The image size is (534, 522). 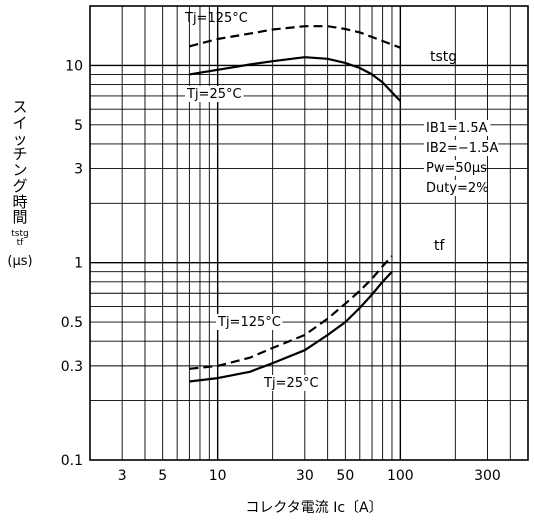 I want to click on x-tick-label: 100, so click(x=400, y=476).